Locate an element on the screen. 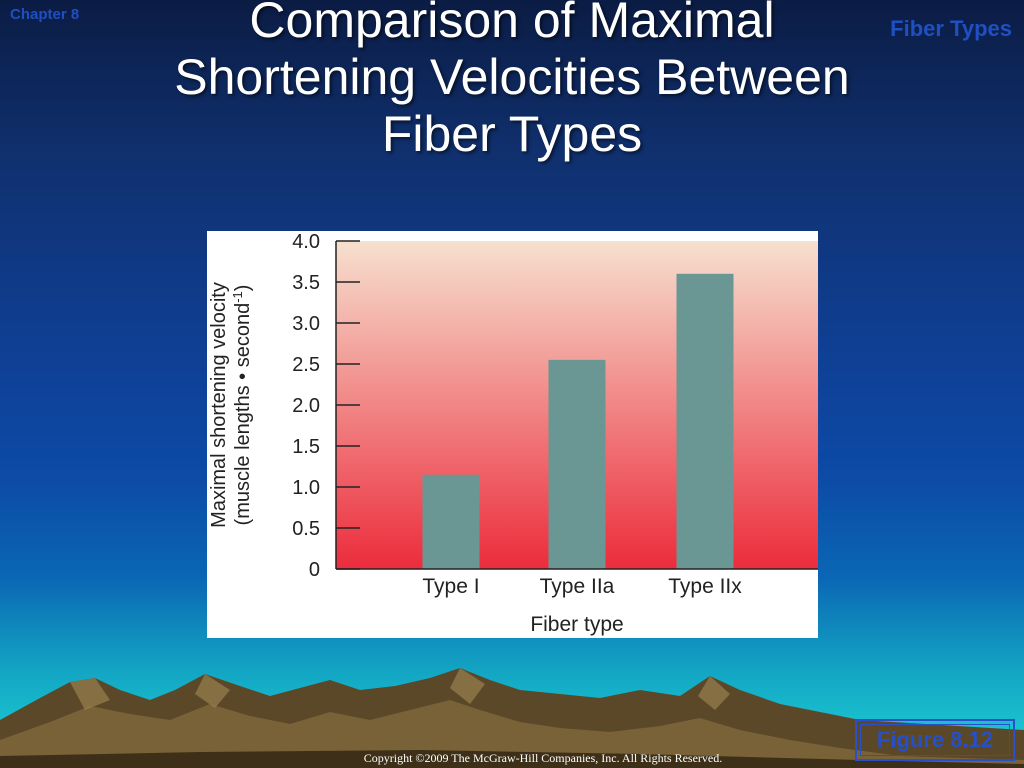 This screenshot has width=1024, height=768. y-tick-label: 0.5 is located at coordinates (306, 529).